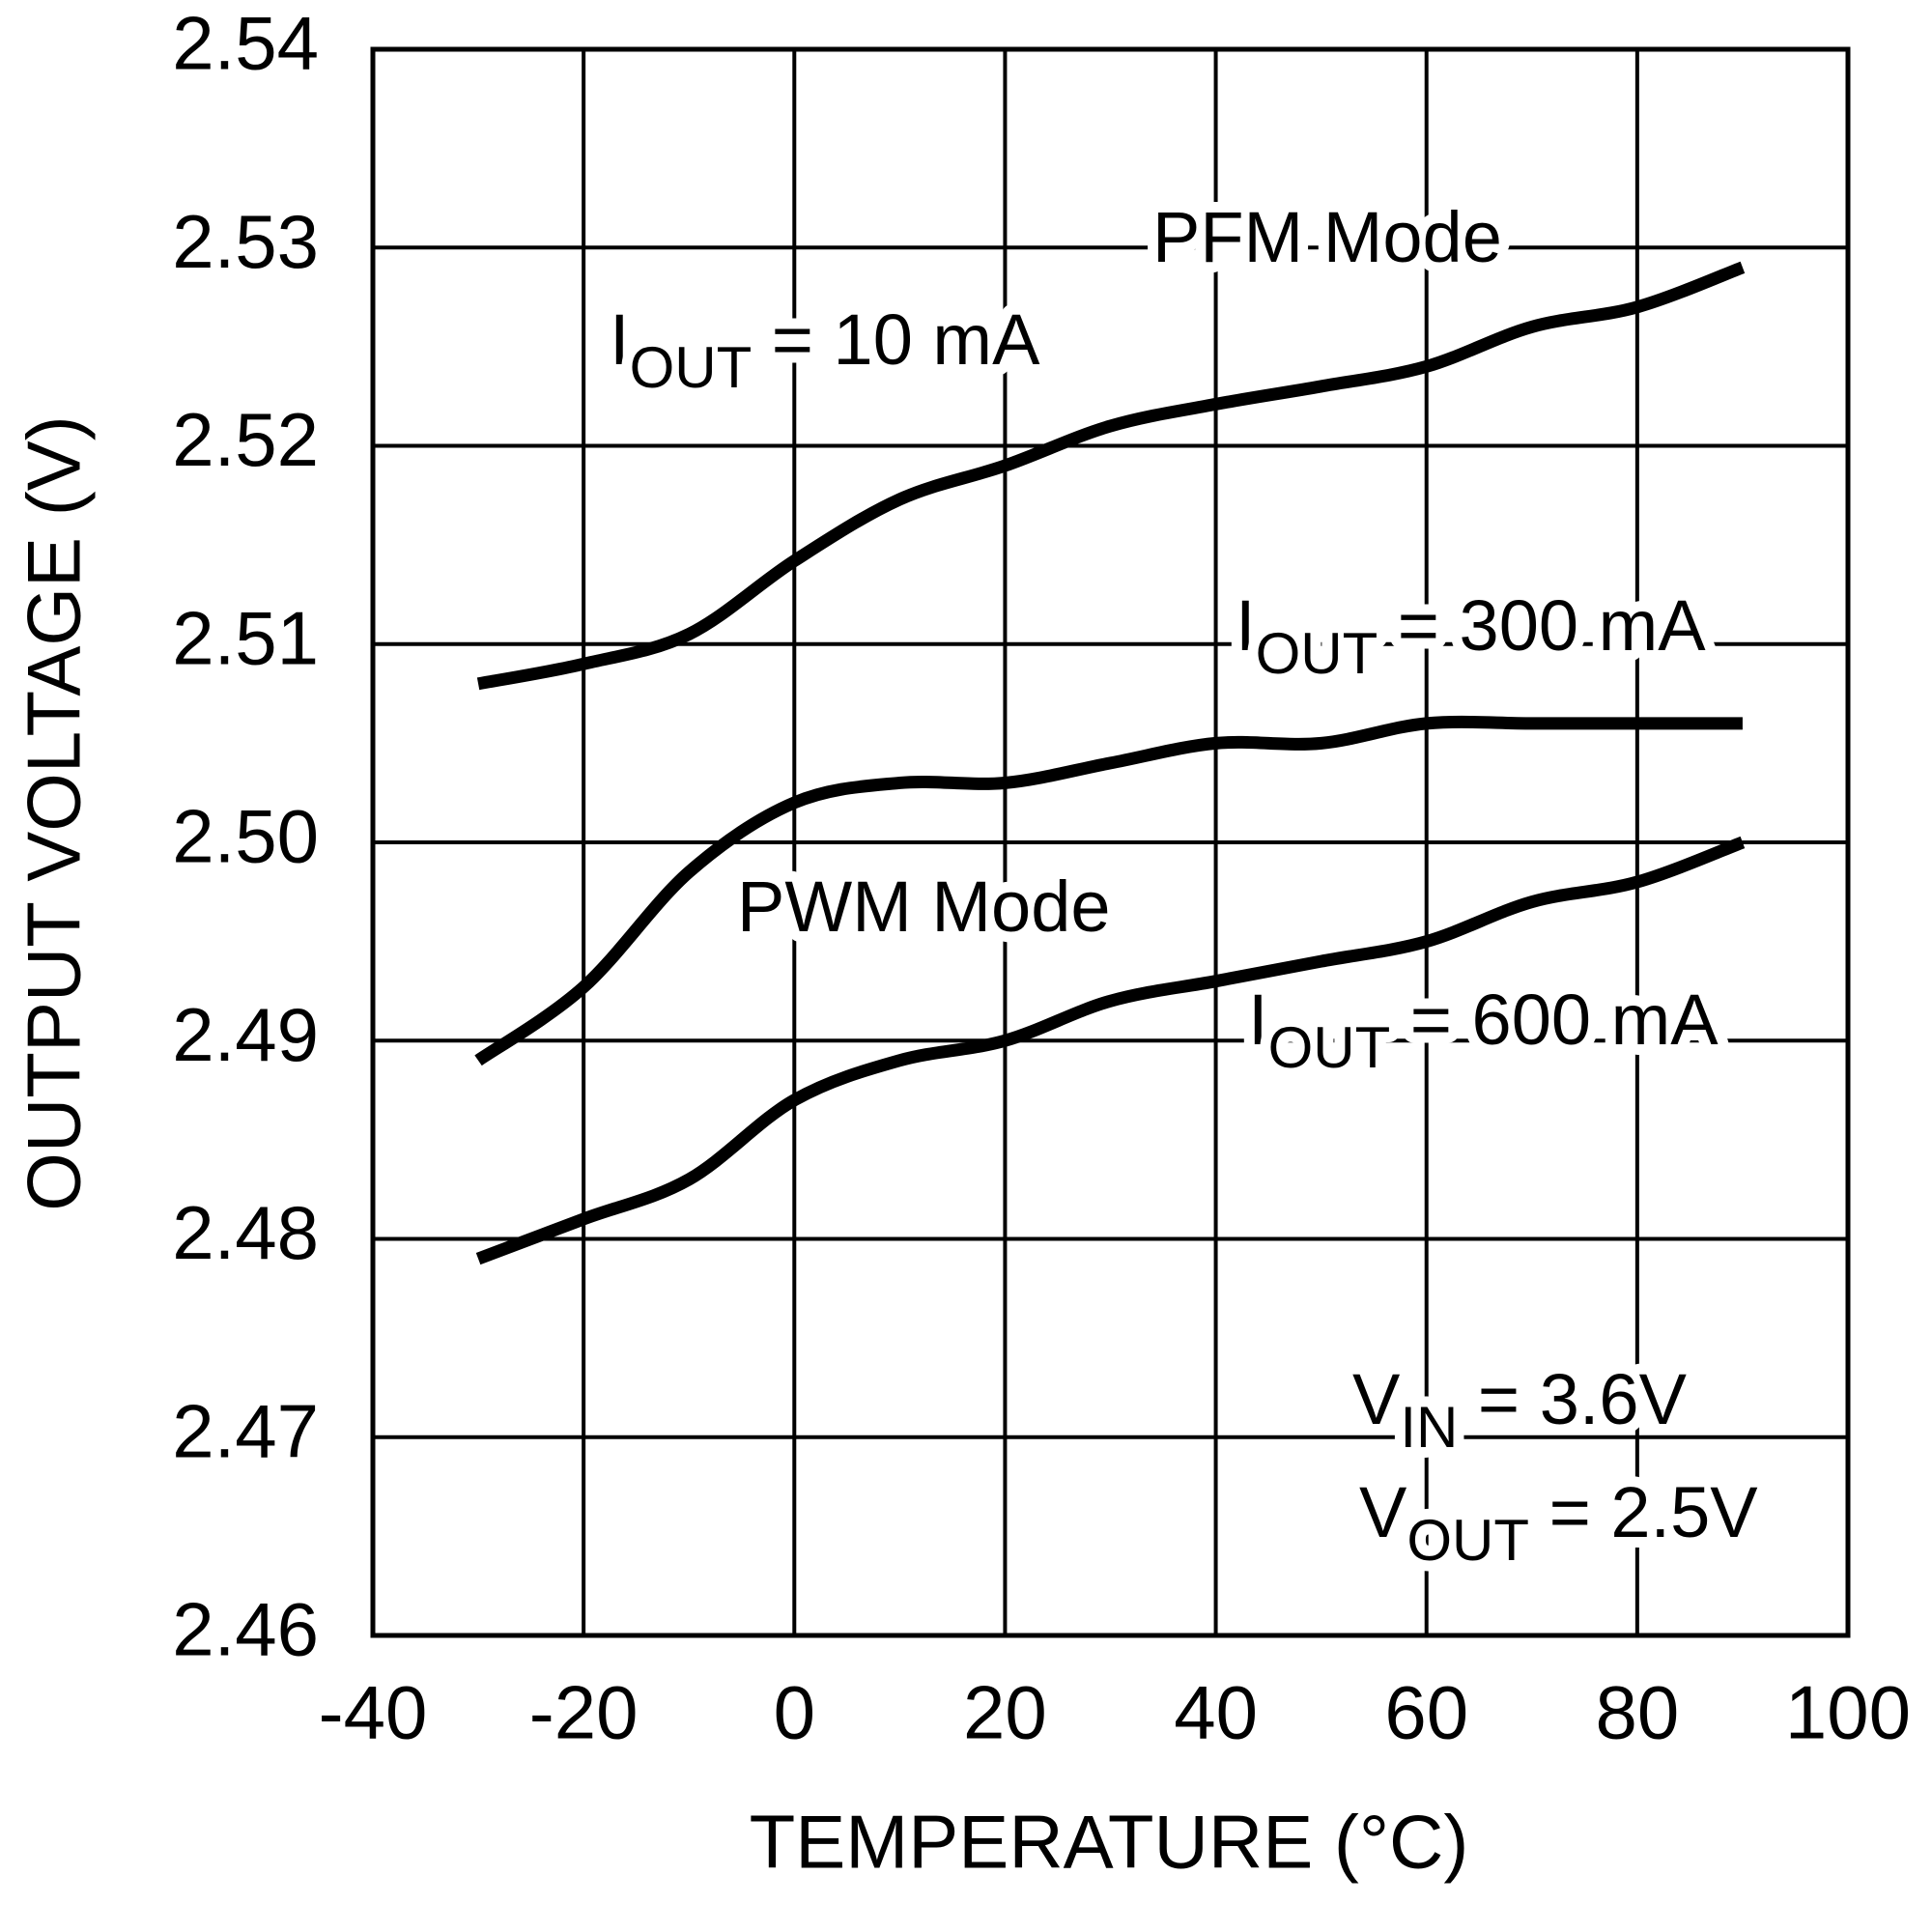 This screenshot has height=1932, width=1932. Describe the element at coordinates (1554, 1020) in the screenshot. I see `annotation-tail: = 600 mA` at that location.